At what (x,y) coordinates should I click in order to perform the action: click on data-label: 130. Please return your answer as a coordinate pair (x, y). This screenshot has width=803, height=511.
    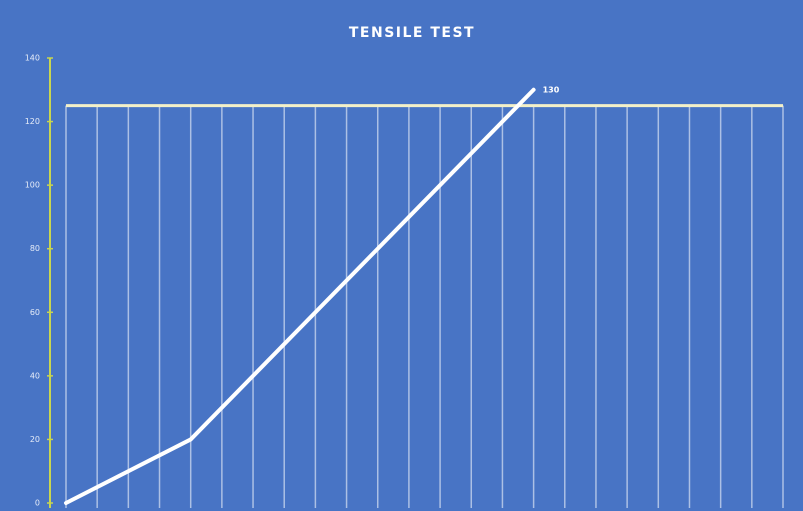
    Looking at the image, I should click on (551, 89).